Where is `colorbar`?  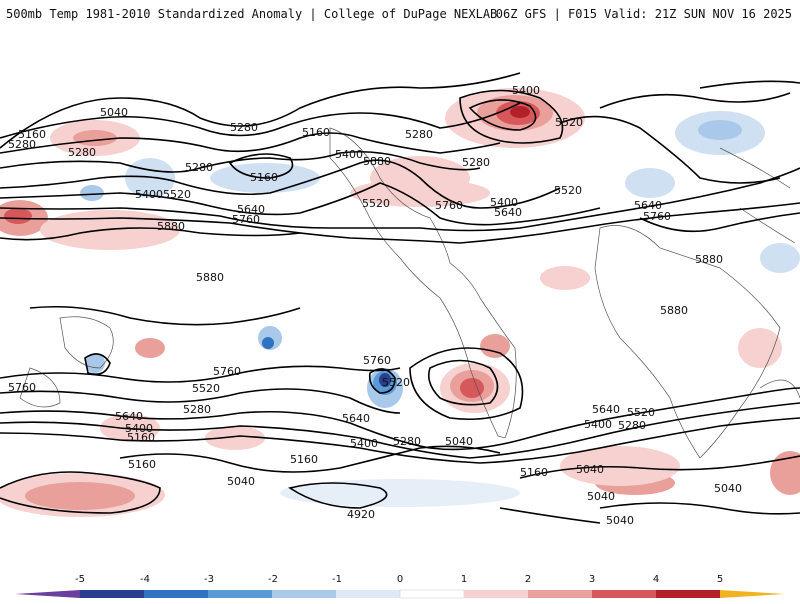
colorbar is located at coordinates (400, 580).